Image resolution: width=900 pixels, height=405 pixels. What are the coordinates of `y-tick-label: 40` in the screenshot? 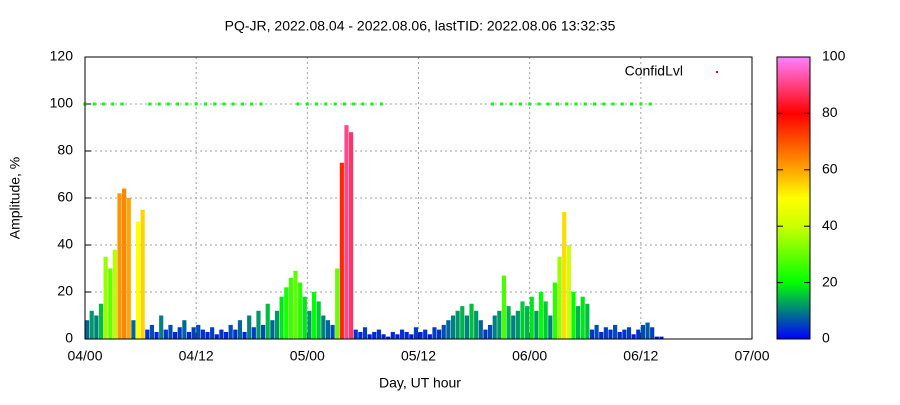 It's located at (65, 244).